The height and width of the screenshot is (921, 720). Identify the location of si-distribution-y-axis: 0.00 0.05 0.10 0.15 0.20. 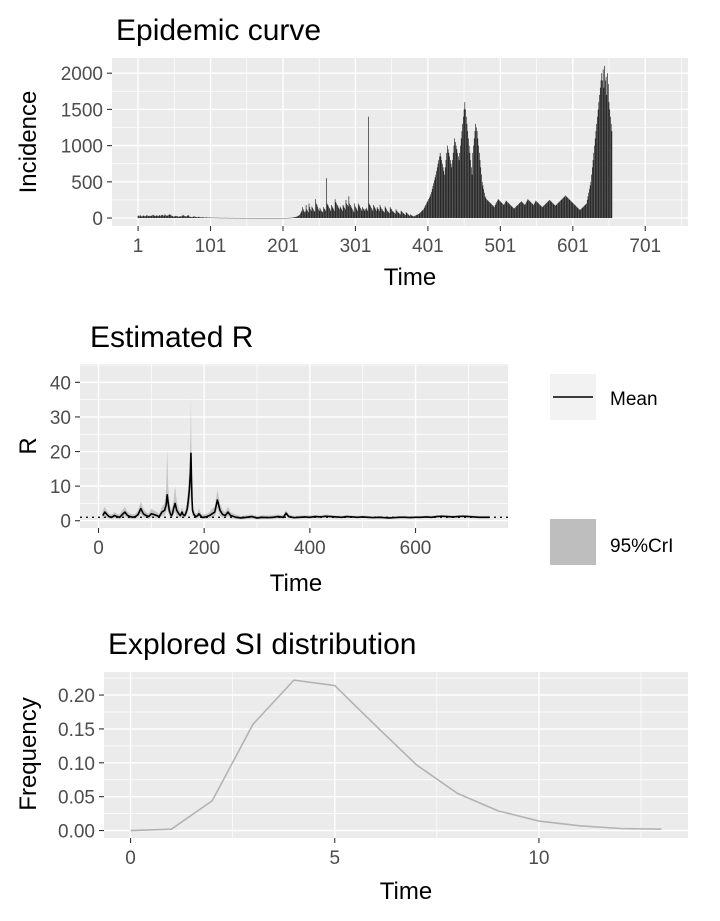
(81, 764).